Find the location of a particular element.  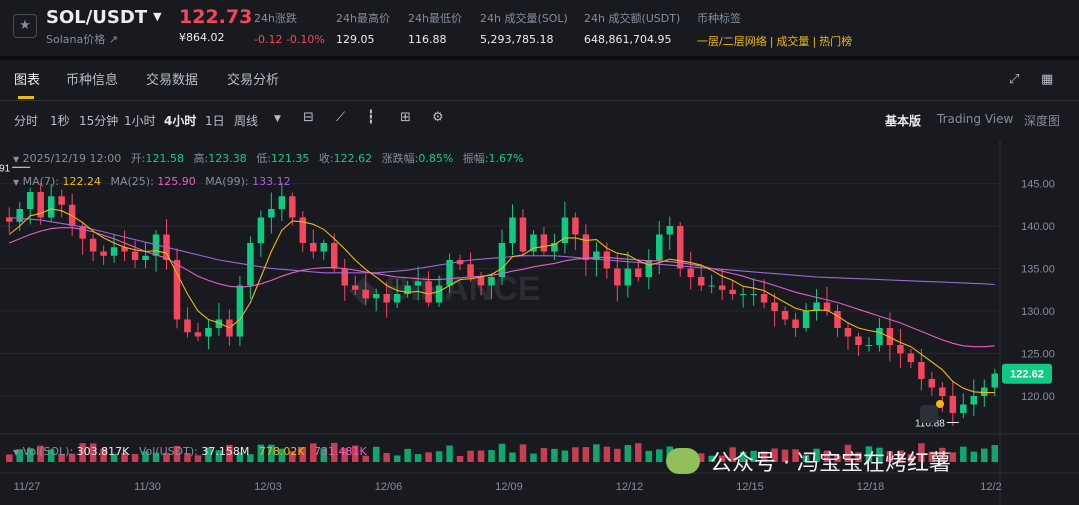

chart-type-icon: ⟋ is located at coordinates (341, 117).